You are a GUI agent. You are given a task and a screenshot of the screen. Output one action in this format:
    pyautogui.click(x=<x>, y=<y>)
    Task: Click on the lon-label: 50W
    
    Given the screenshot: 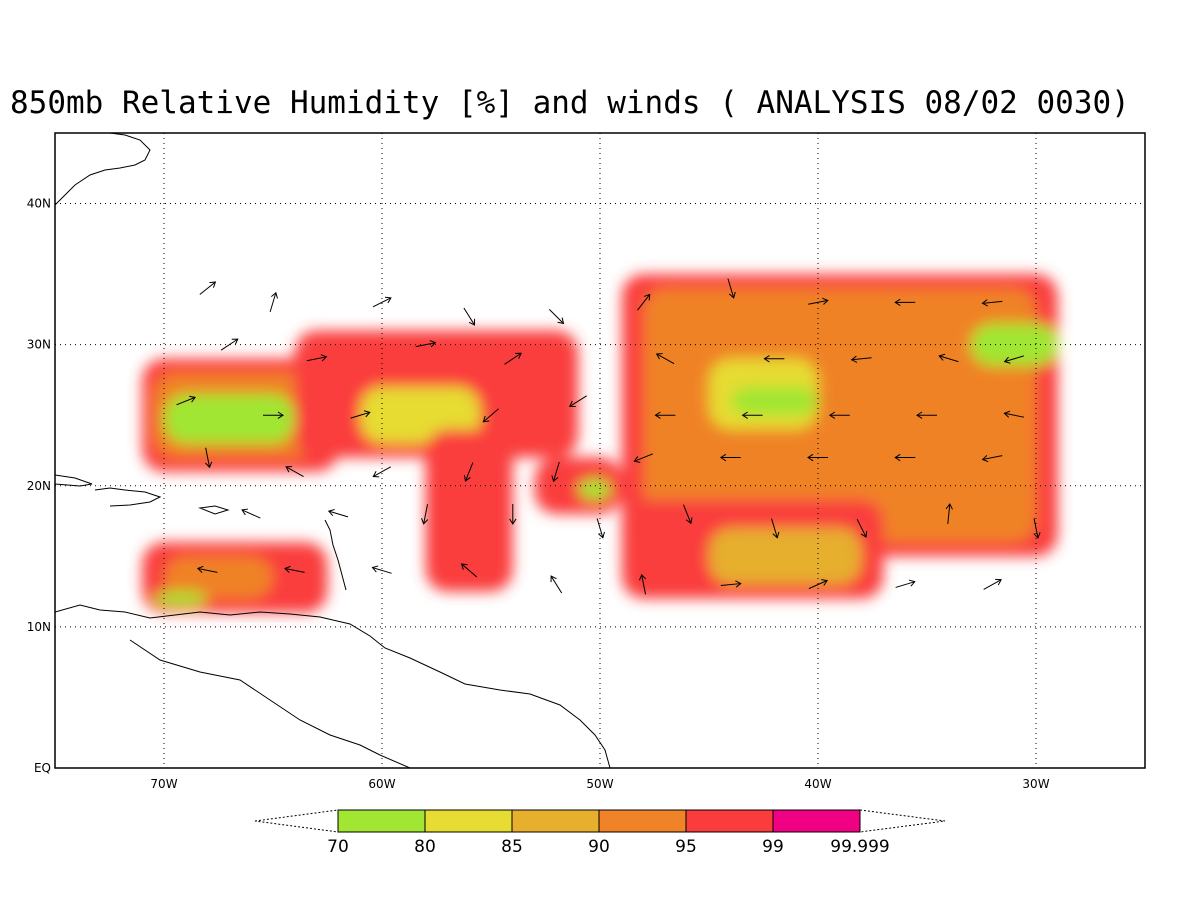 What is the action you would take?
    pyautogui.click(x=599, y=784)
    